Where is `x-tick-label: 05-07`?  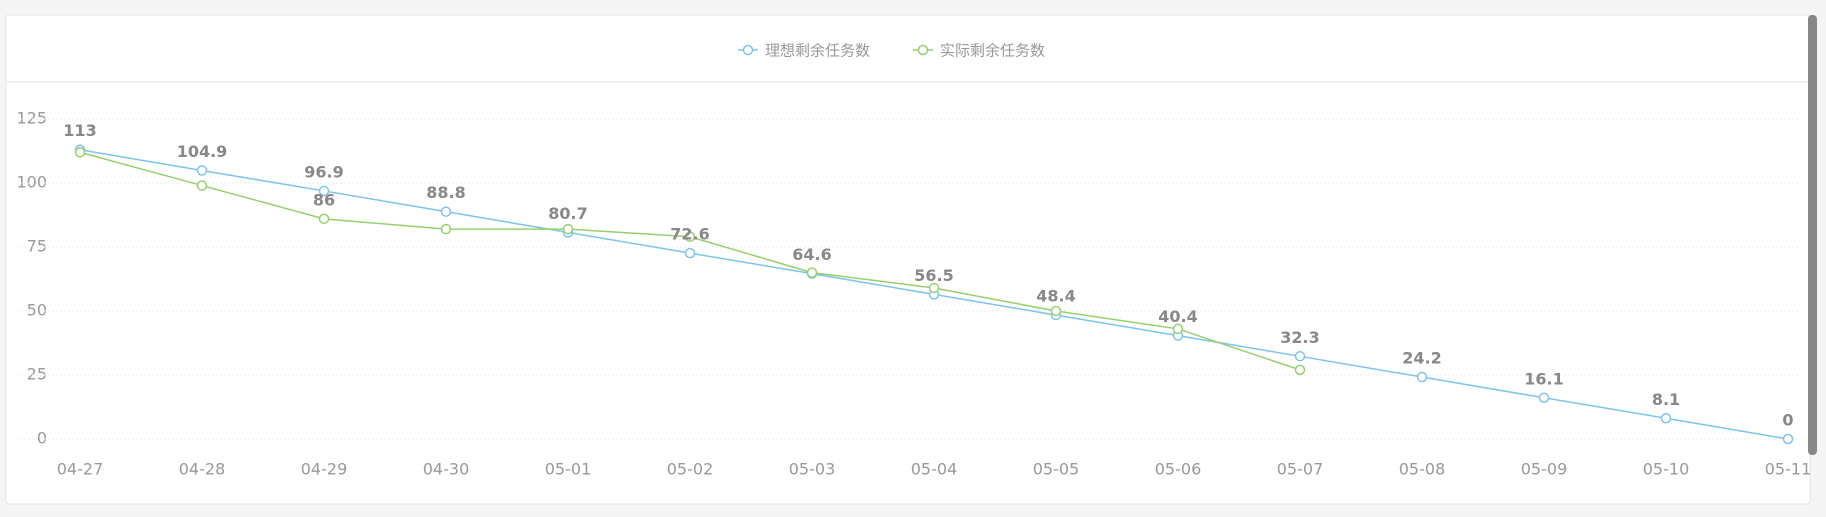
x-tick-label: 05-07 is located at coordinates (1300, 469).